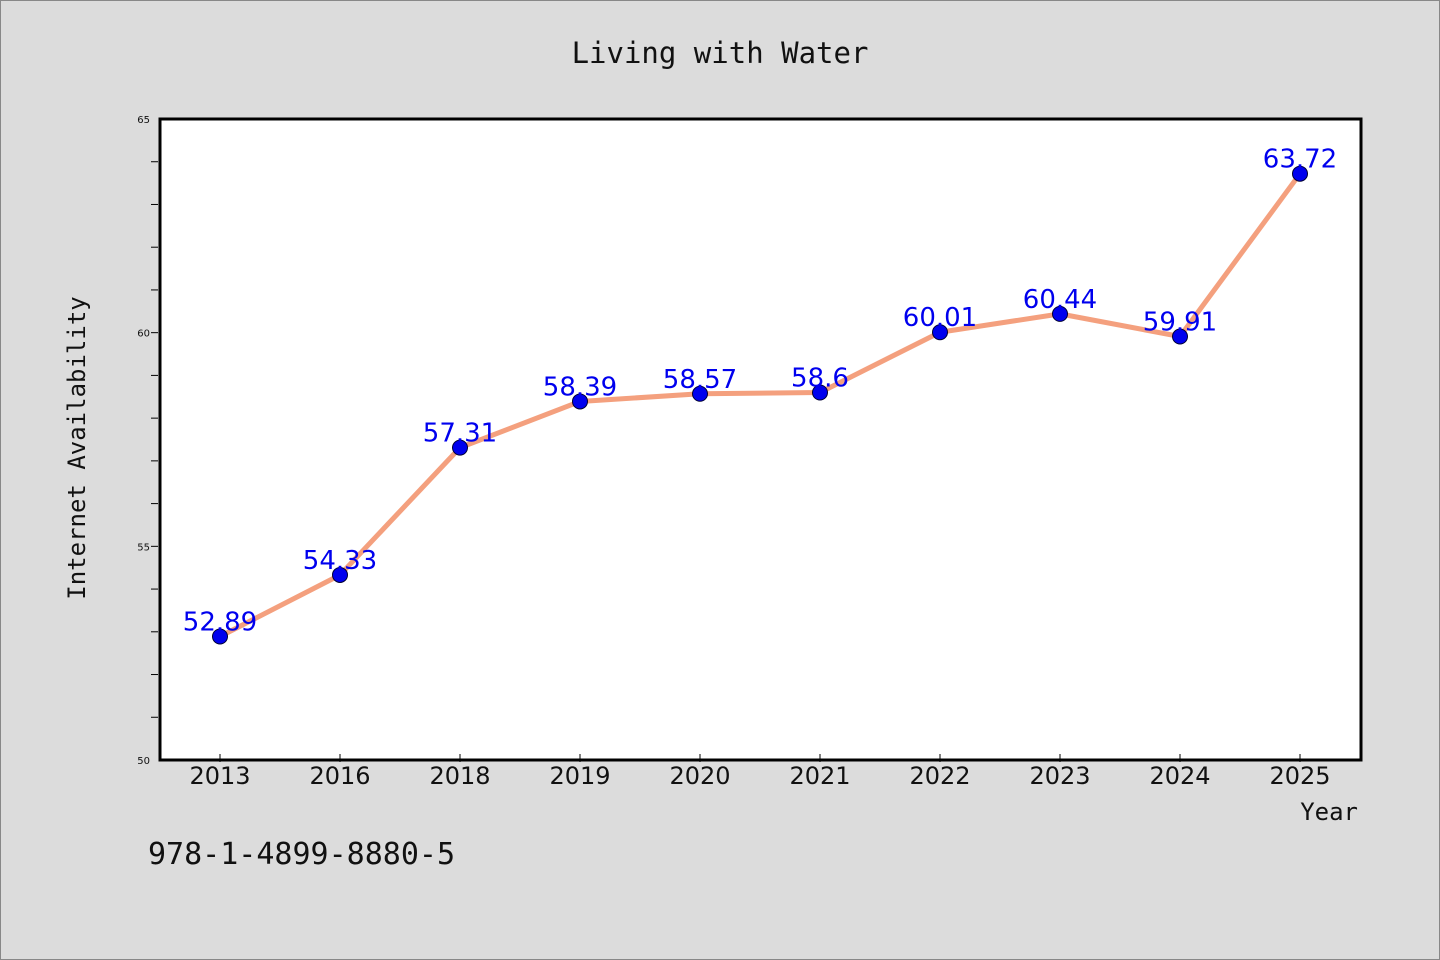 The image size is (1440, 960). Describe the element at coordinates (143, 120) in the screenshot. I see `y-tick-label: 65` at that location.